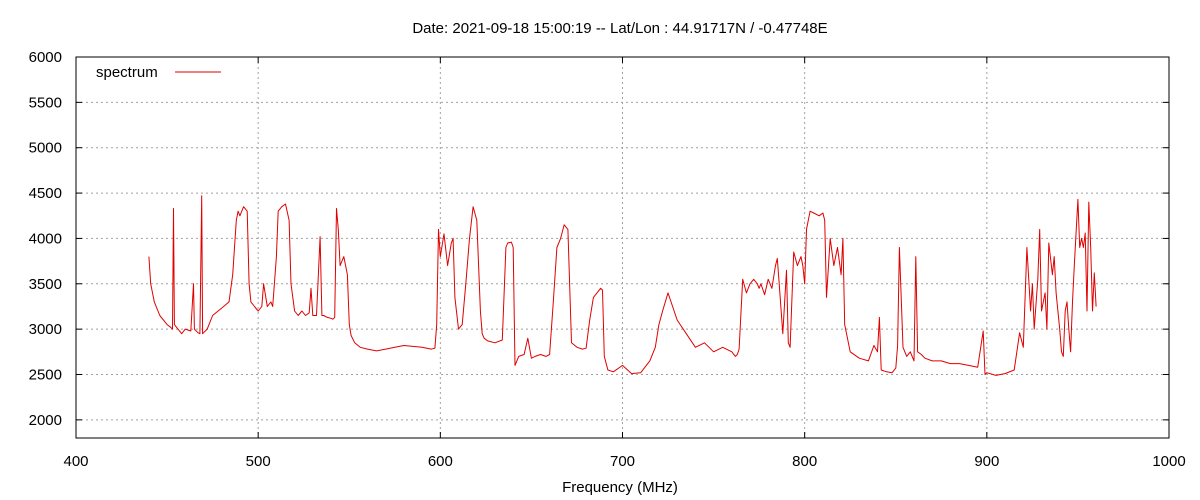  What do you see at coordinates (258, 461) in the screenshot?
I see `x-tick-label: 500` at bounding box center [258, 461].